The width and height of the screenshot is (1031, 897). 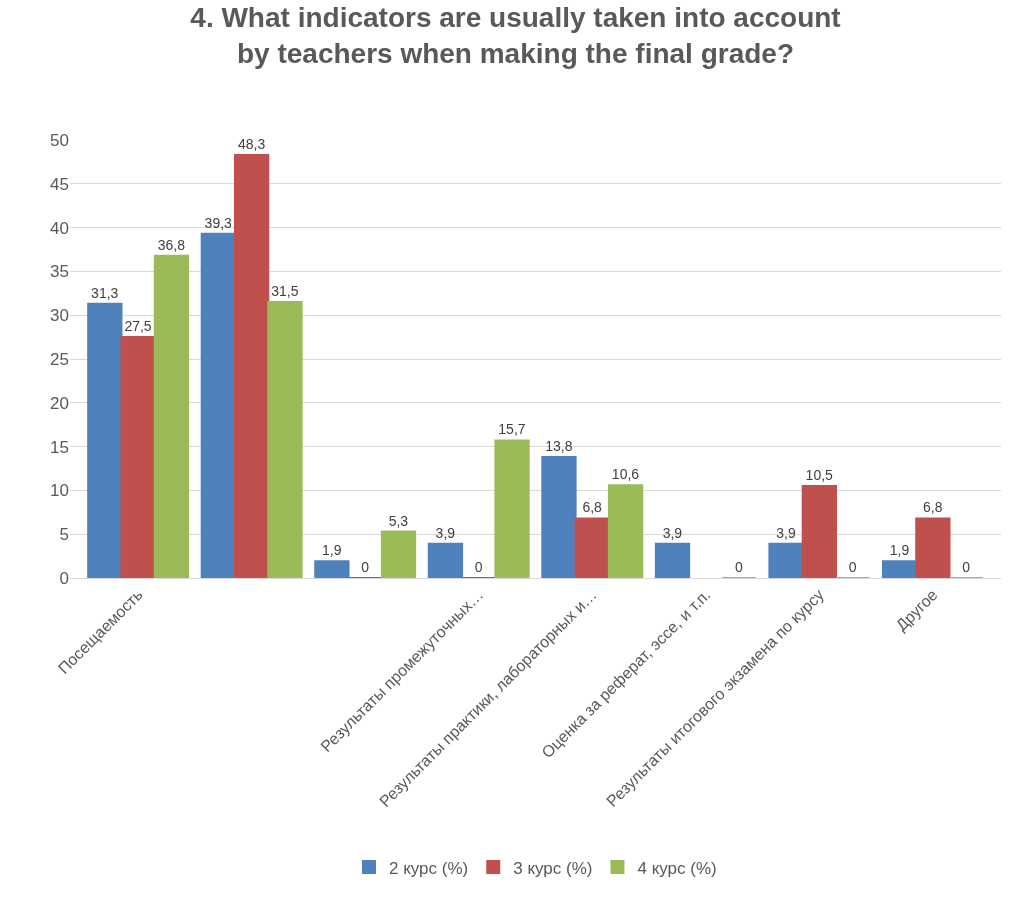 I want to click on data-label: 15,7, so click(x=512, y=429).